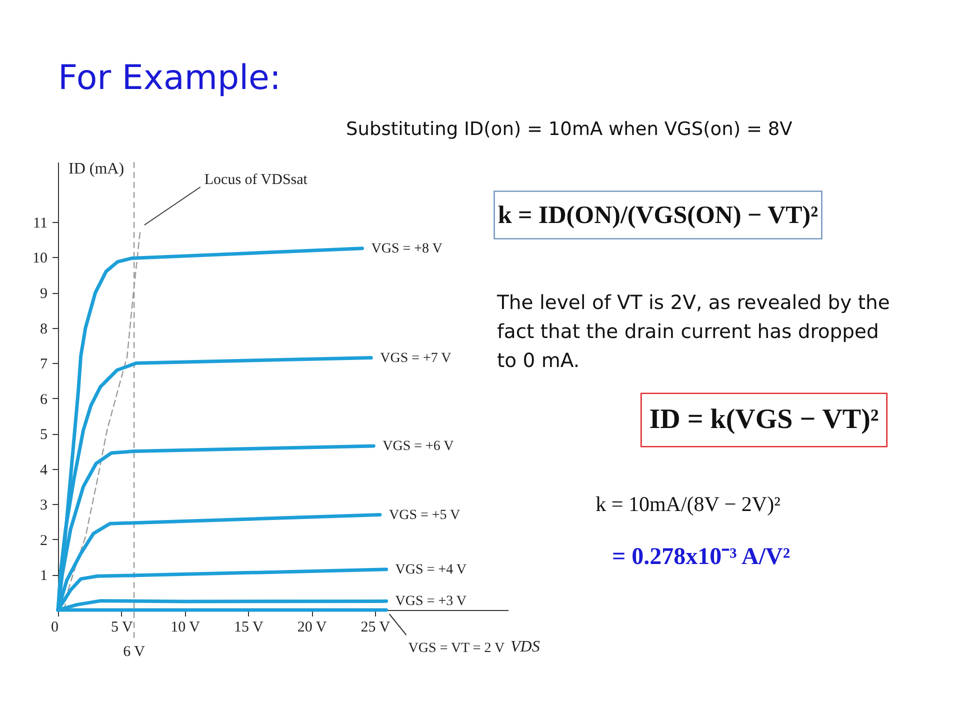 The height and width of the screenshot is (720, 960). What do you see at coordinates (430, 570) in the screenshot?
I see `series-label: VGS = +4 V` at bounding box center [430, 570].